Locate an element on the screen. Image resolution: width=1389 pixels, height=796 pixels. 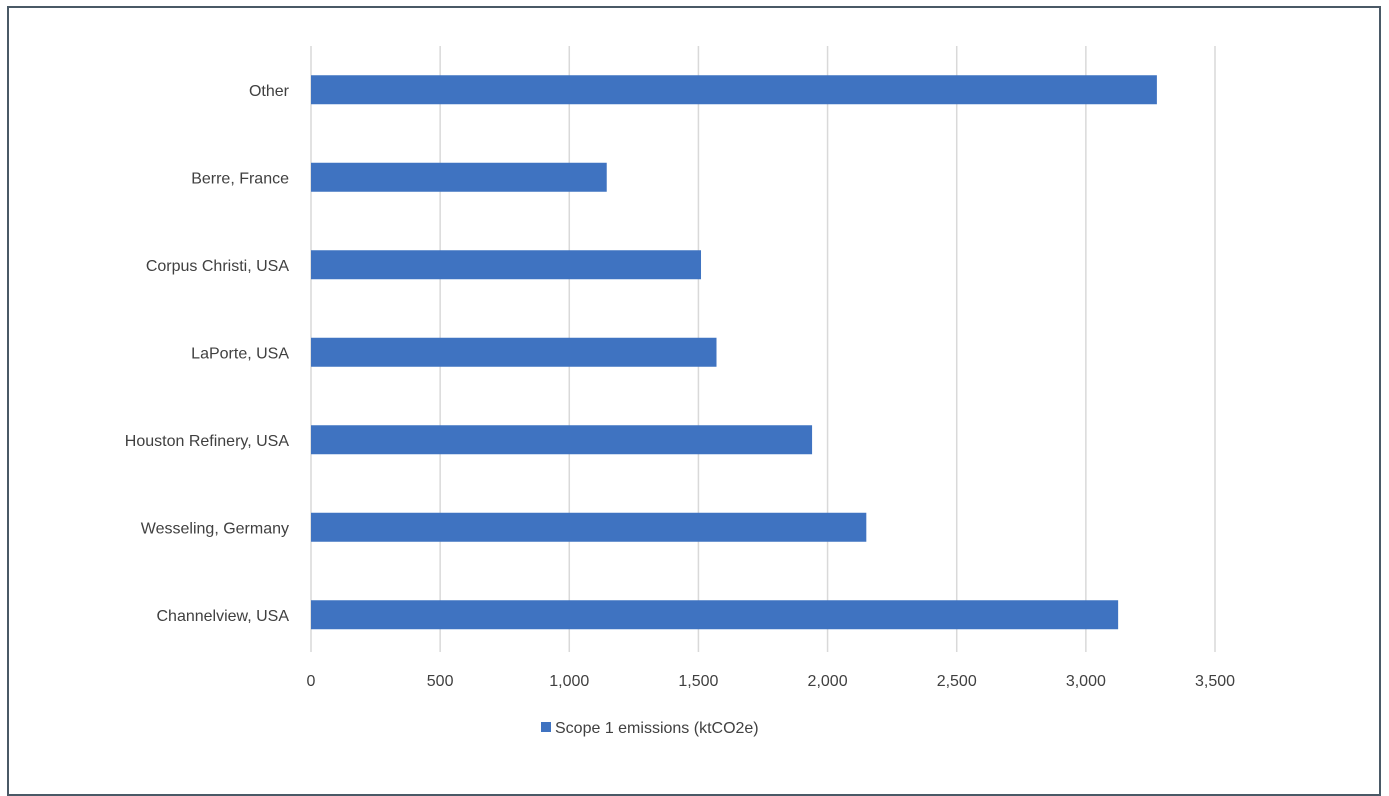
x-tick-label: 3,500 is located at coordinates (1215, 681).